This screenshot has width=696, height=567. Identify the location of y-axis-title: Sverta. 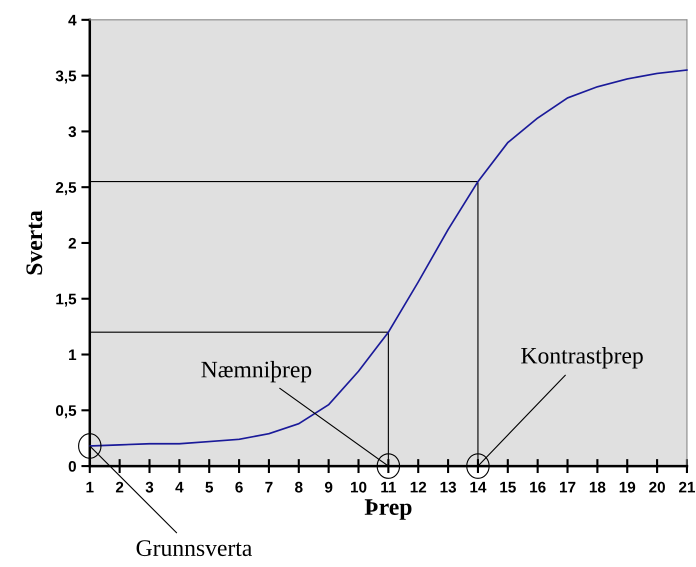
(34, 242).